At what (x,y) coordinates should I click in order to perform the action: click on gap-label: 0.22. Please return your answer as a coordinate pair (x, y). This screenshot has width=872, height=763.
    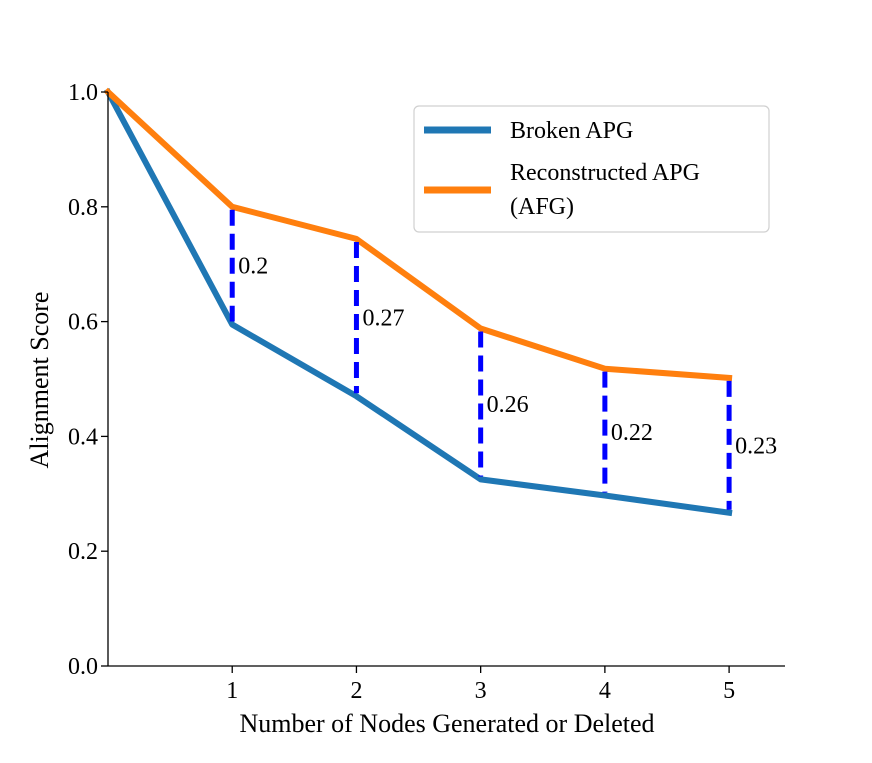
    Looking at the image, I should click on (632, 433).